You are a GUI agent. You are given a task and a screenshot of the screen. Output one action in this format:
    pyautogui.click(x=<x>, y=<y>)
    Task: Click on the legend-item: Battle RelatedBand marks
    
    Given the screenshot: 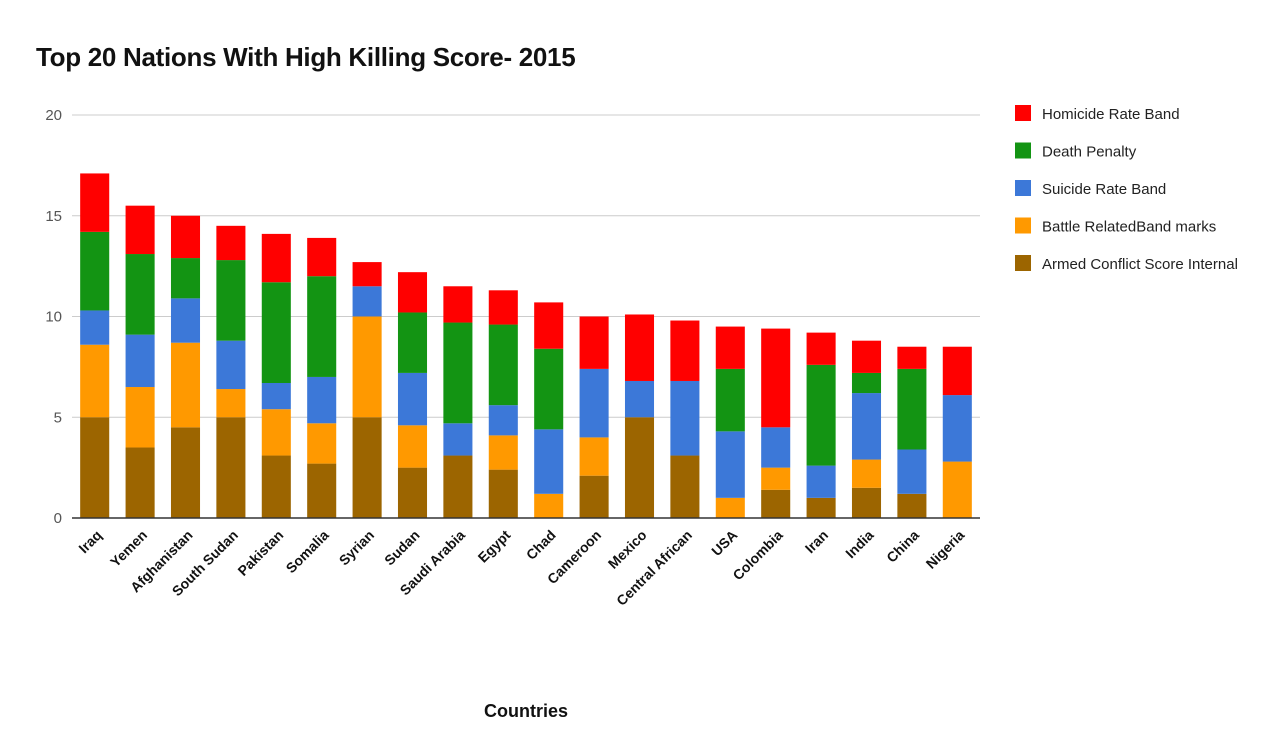 What is the action you would take?
    pyautogui.click(x=1115, y=226)
    